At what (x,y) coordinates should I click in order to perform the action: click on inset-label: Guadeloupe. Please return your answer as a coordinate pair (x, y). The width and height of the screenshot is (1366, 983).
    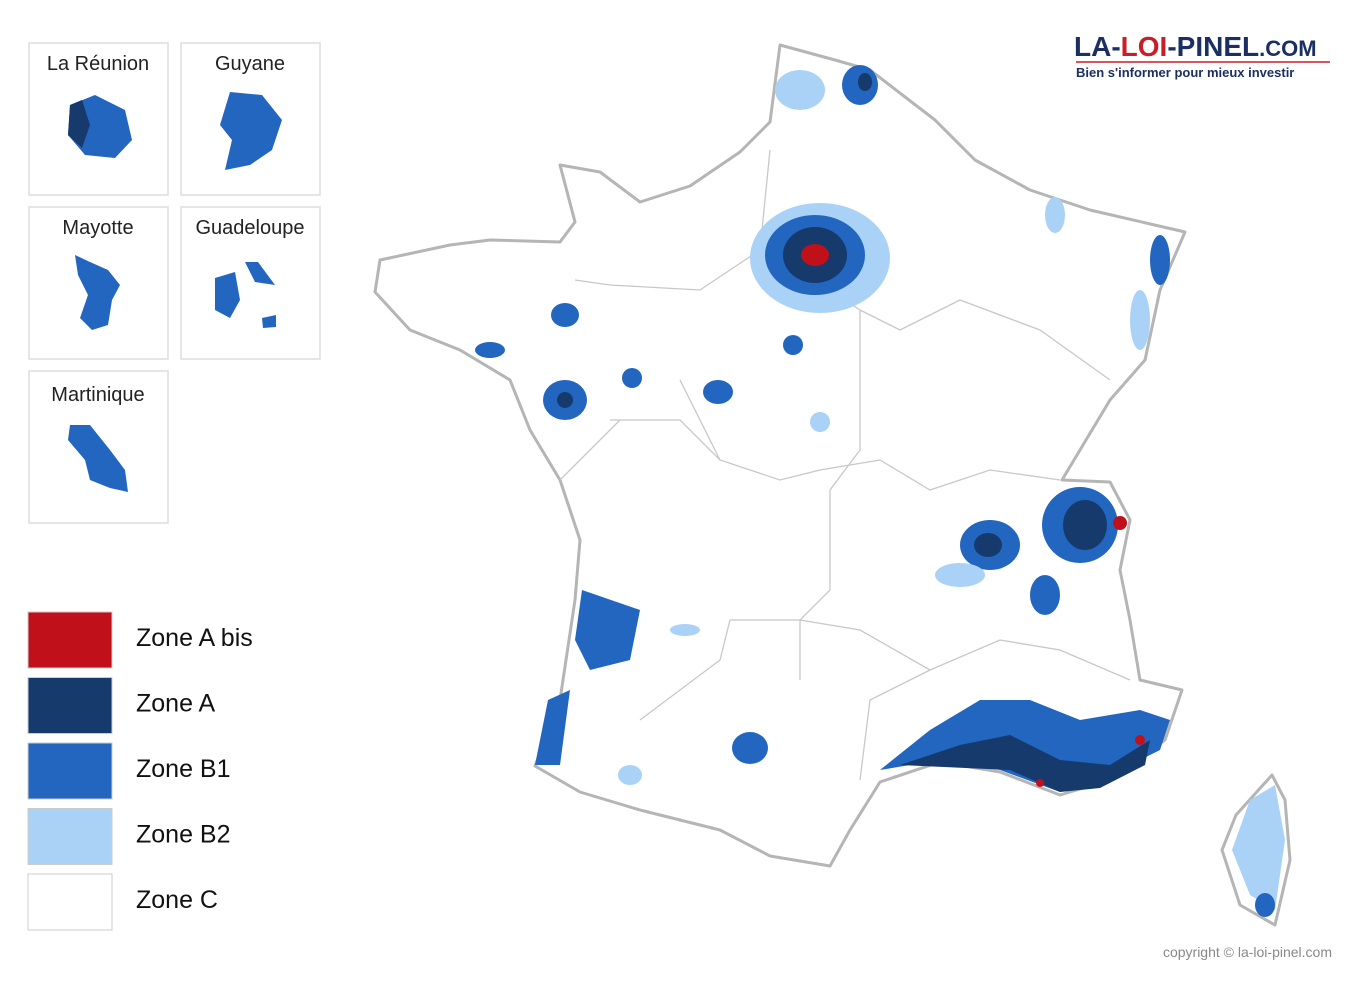
    Looking at the image, I should click on (250, 228).